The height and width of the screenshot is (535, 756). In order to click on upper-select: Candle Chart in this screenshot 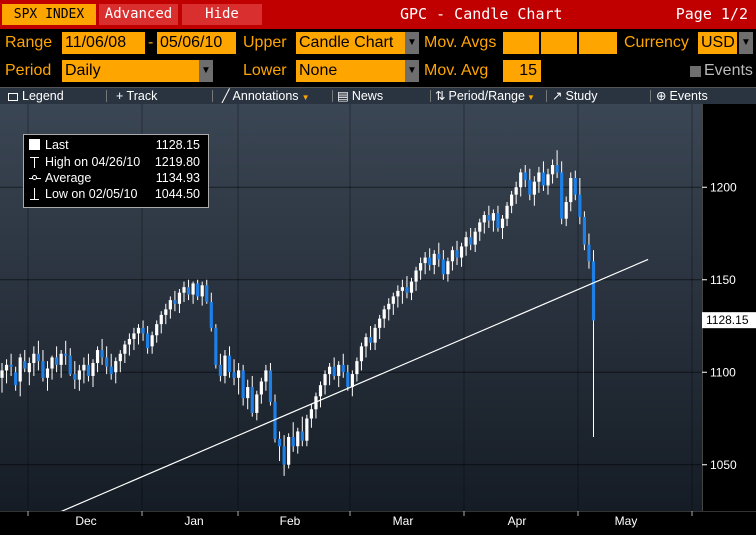, I will do `click(350, 43)`.